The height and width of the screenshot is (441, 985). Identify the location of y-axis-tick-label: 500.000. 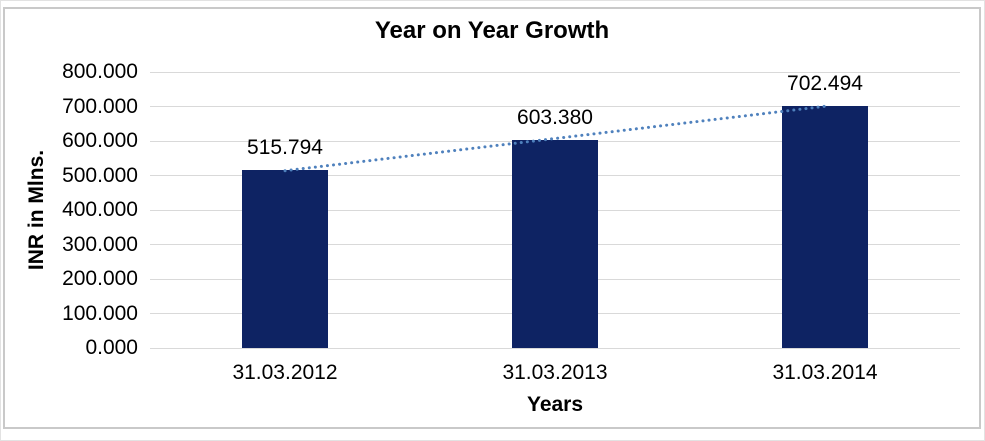
(100, 175).